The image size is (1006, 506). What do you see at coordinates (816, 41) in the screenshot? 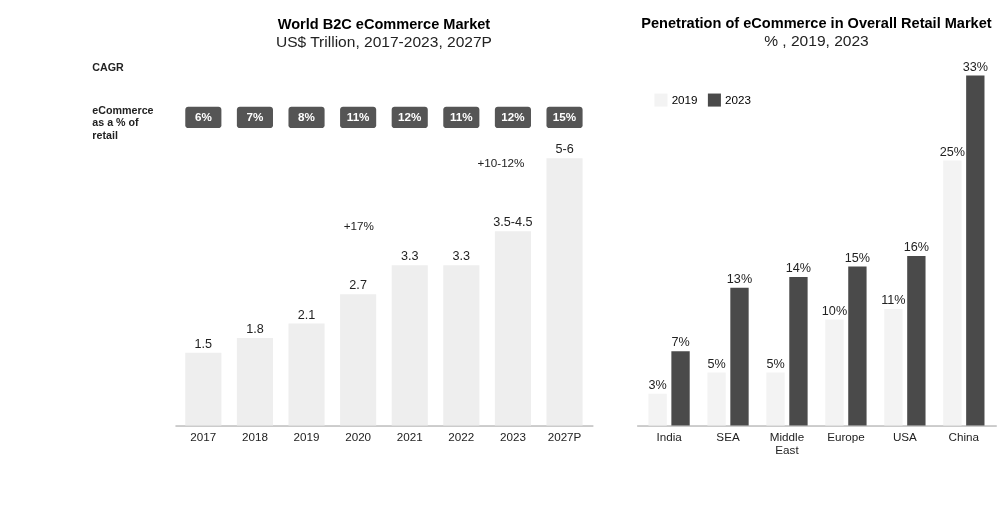
I see `chart-subtitle: % , 2019, 2023` at bounding box center [816, 41].